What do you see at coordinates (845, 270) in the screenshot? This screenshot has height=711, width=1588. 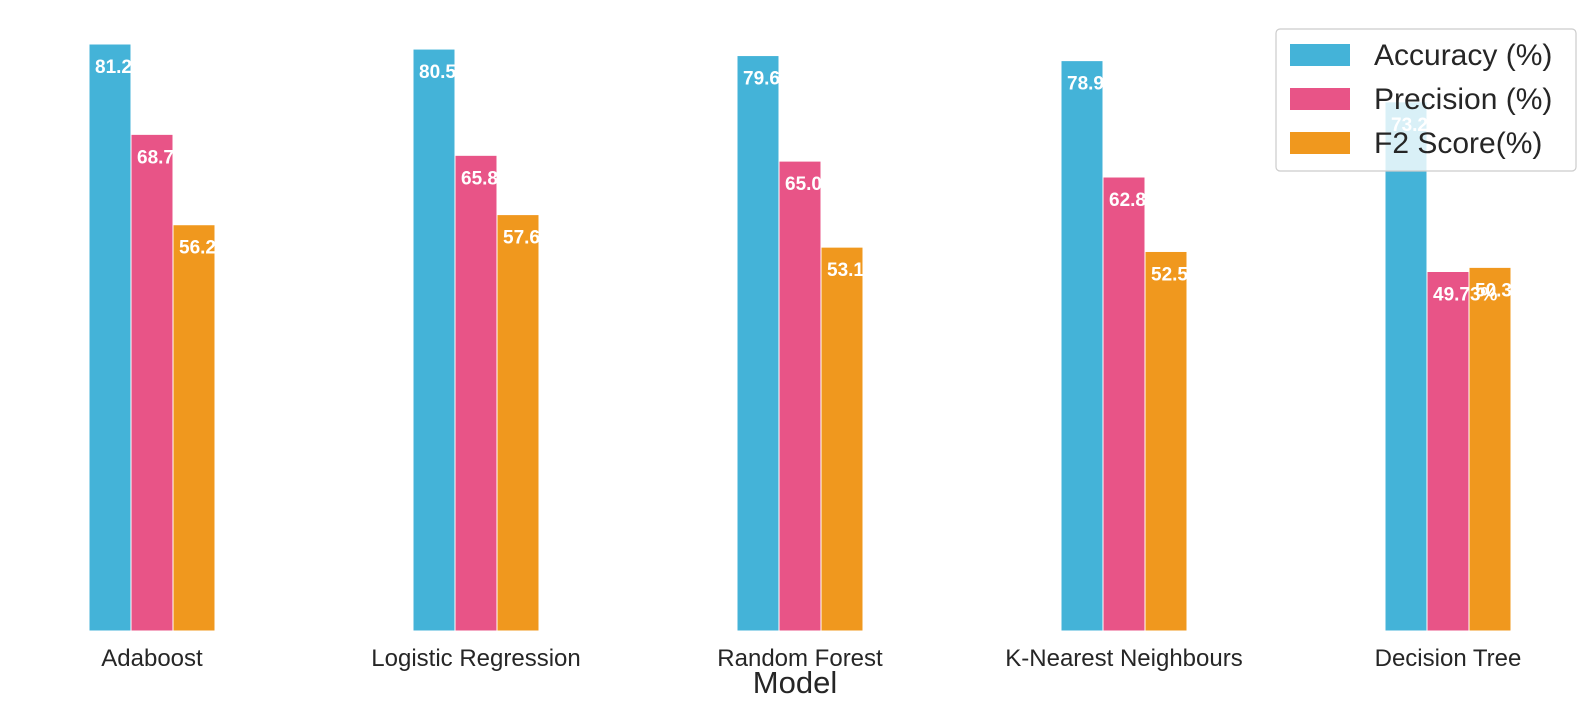 I see `data-label-2-2: 53.1` at bounding box center [845, 270].